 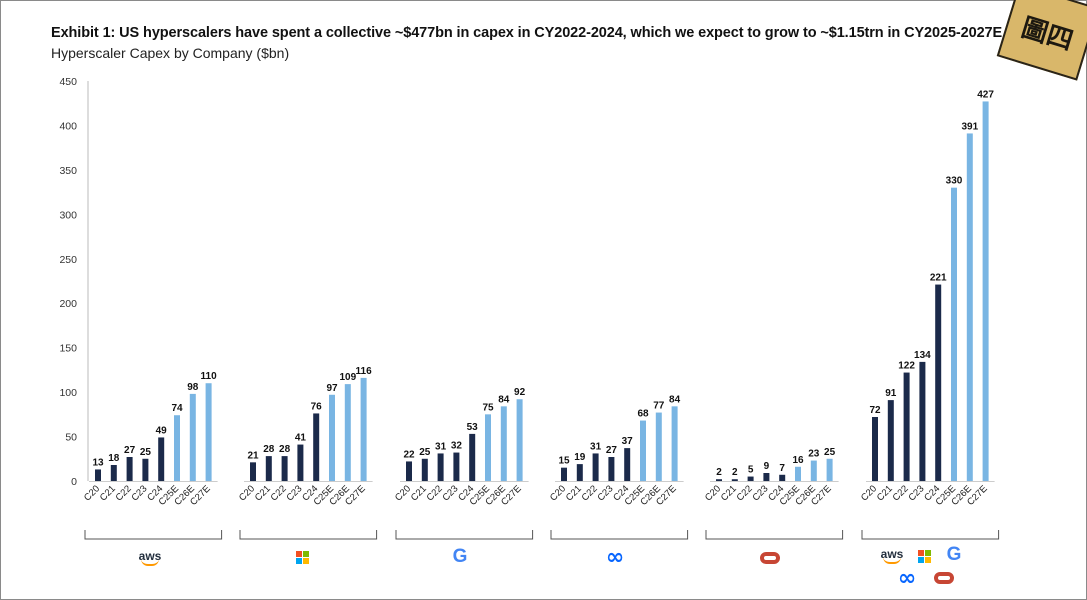 I want to click on meta-icon: ∞, so click(x=614, y=557).